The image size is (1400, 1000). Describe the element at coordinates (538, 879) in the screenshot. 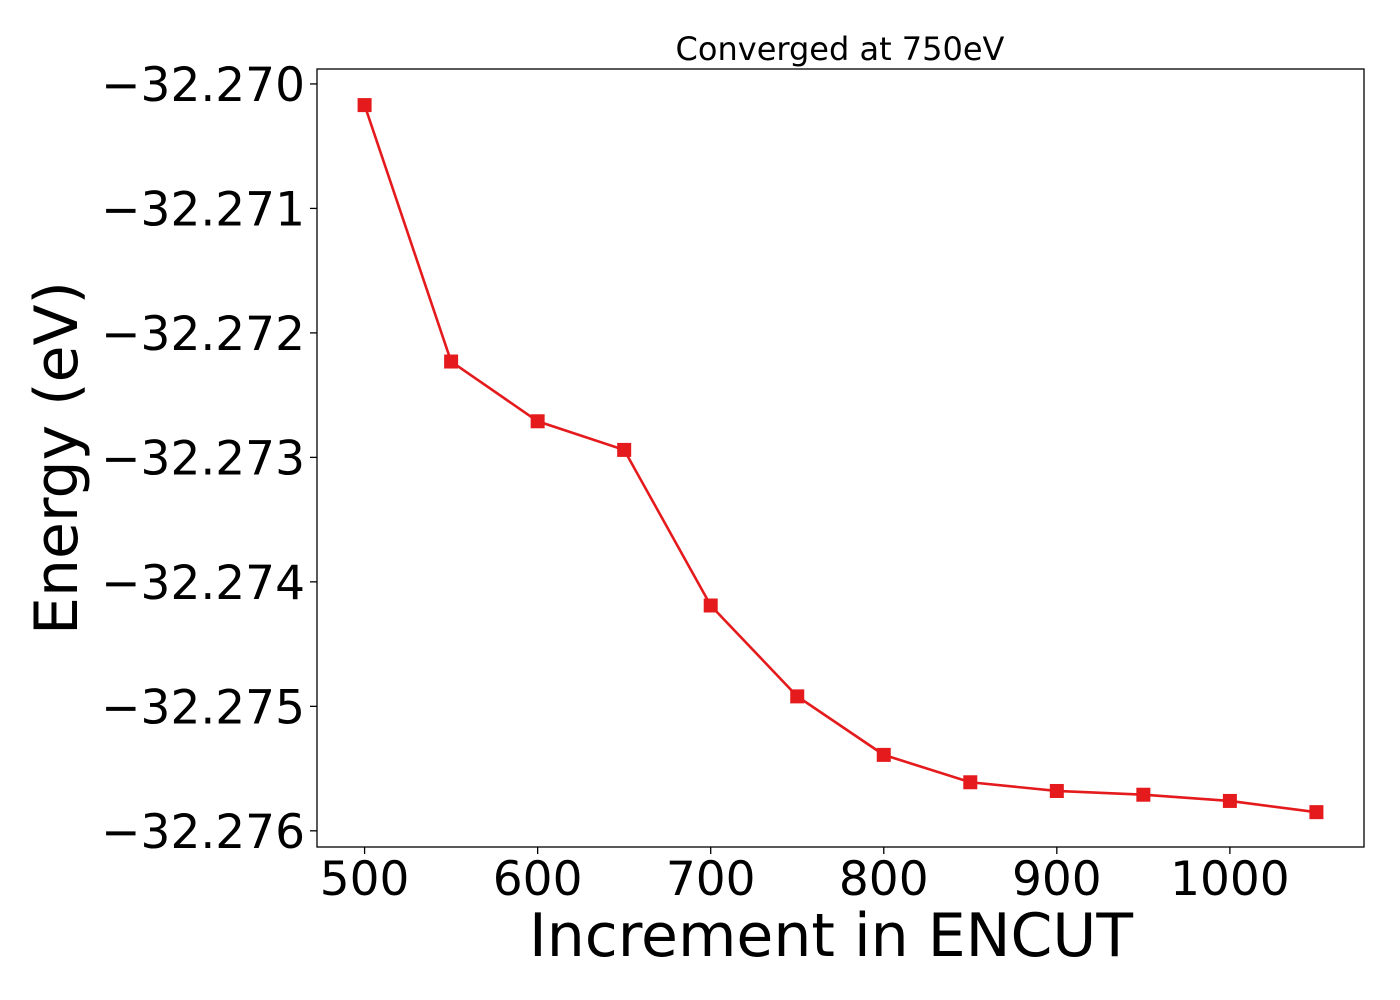

I see `x-tick-label: 600` at that location.